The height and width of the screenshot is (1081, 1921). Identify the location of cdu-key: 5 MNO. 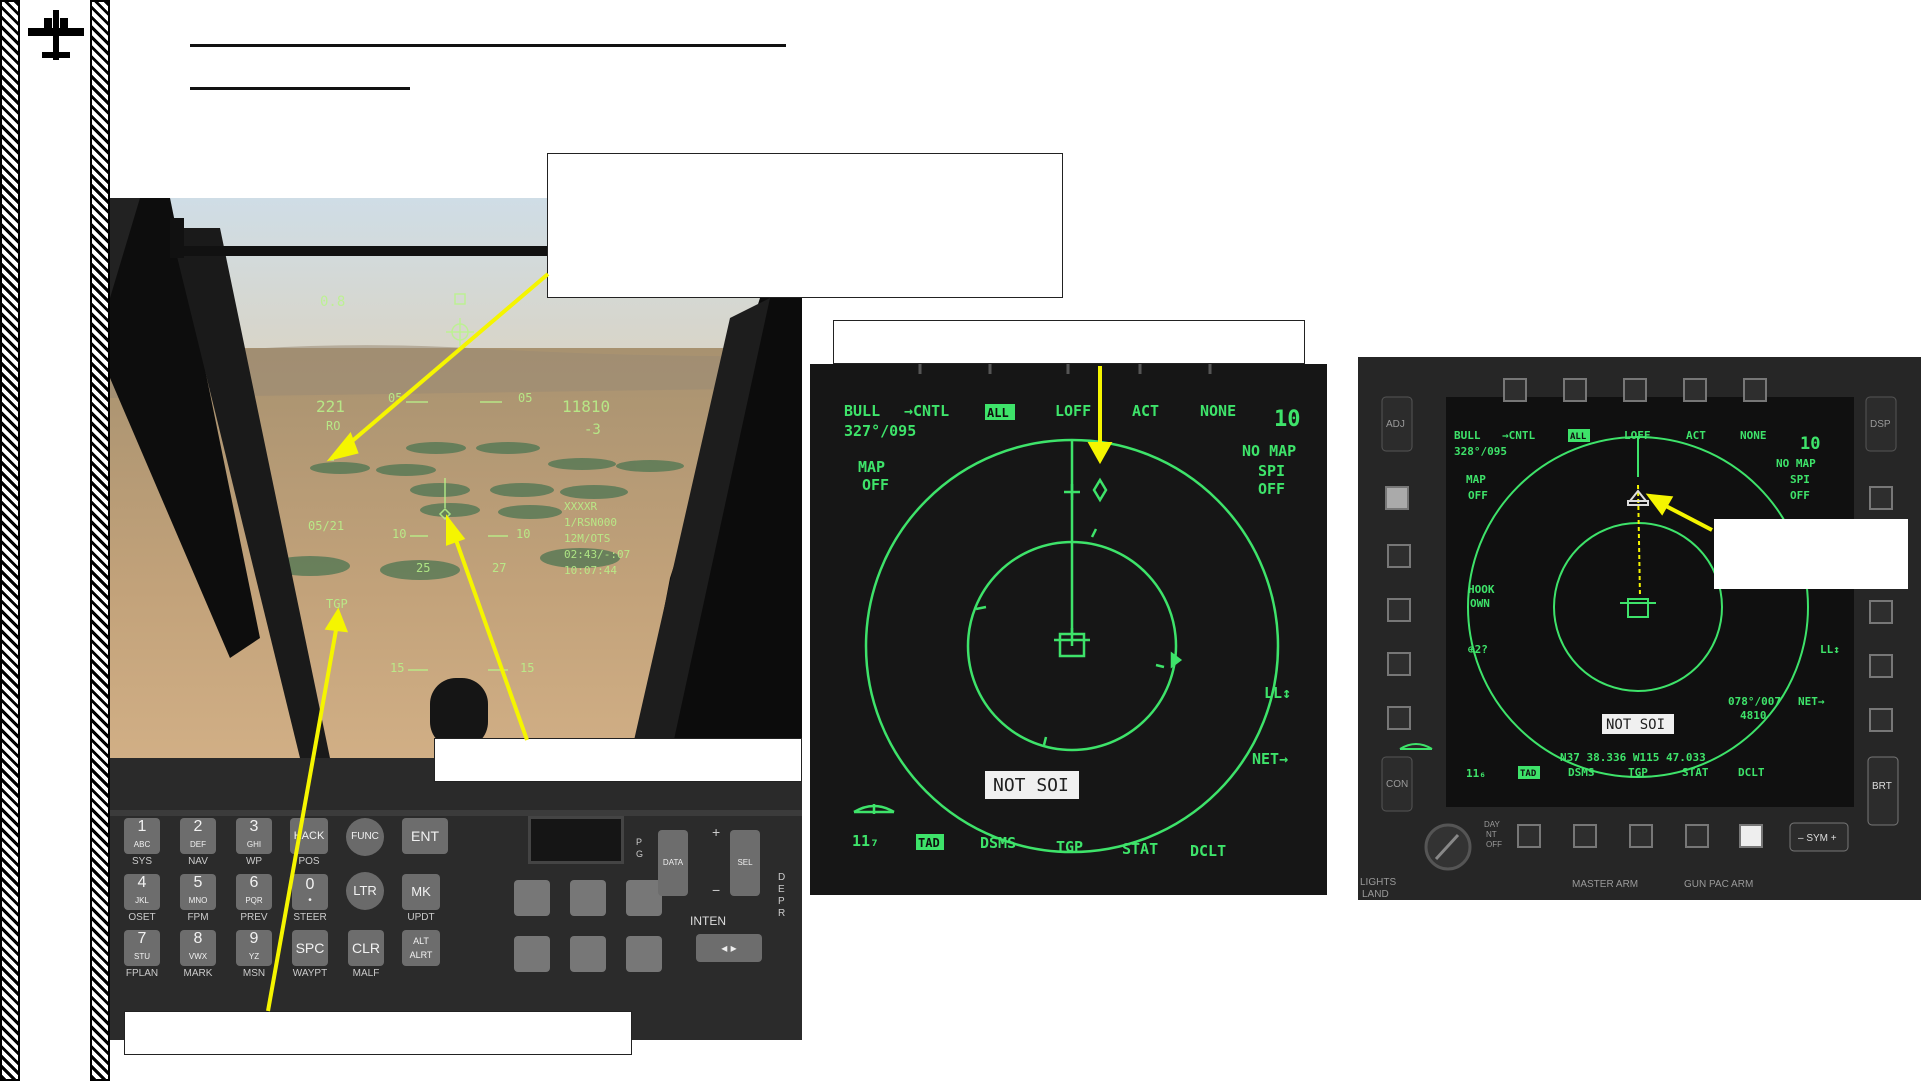
(198, 892).